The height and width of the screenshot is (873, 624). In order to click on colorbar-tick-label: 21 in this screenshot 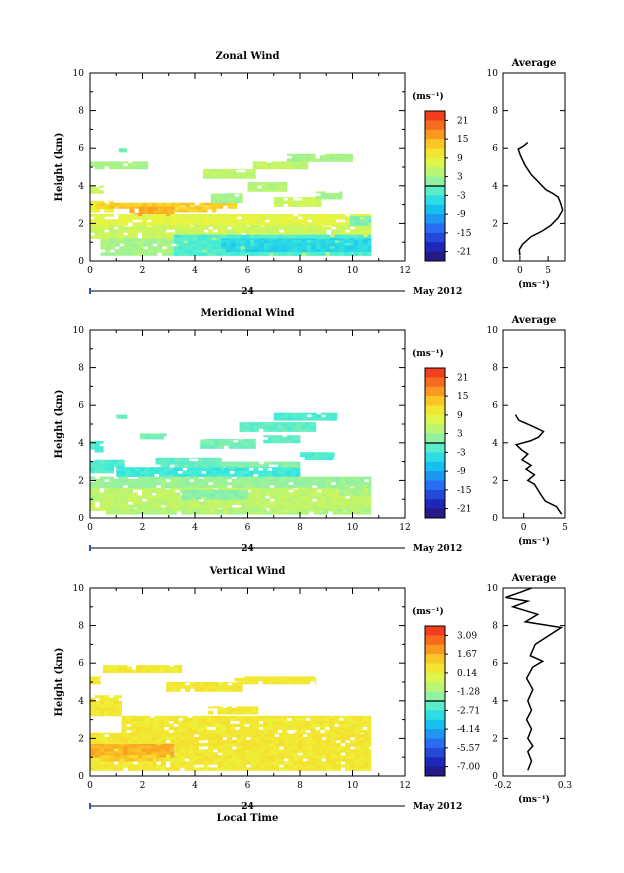, I will do `click(462, 121)`.